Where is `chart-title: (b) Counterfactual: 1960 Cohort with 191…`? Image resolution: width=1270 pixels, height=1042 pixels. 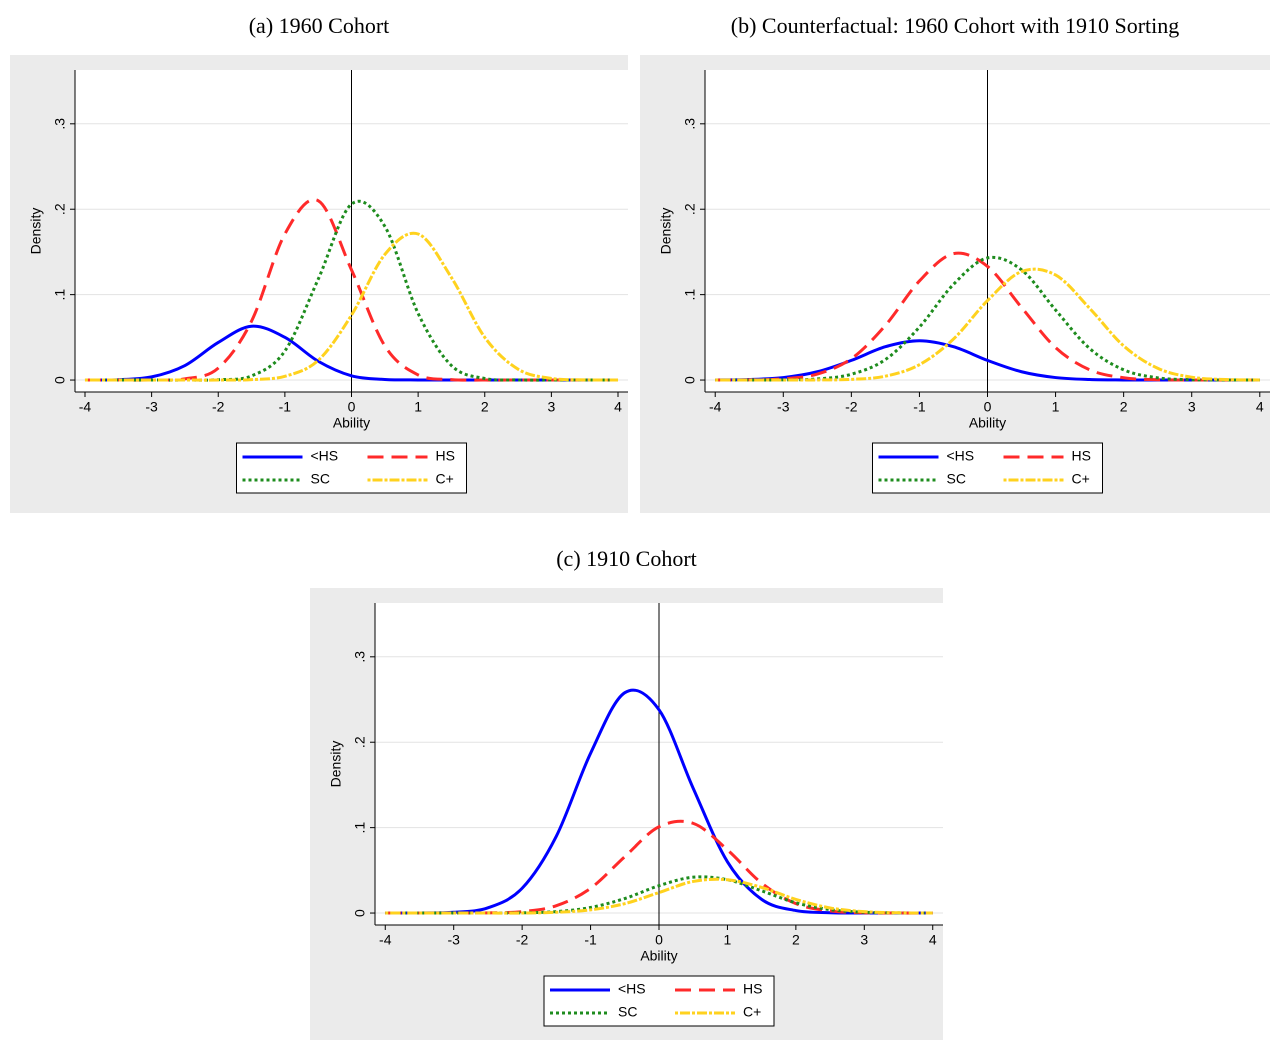
chart-title: (b) Counterfactual: 1960 Cohort with 191… is located at coordinates (955, 25).